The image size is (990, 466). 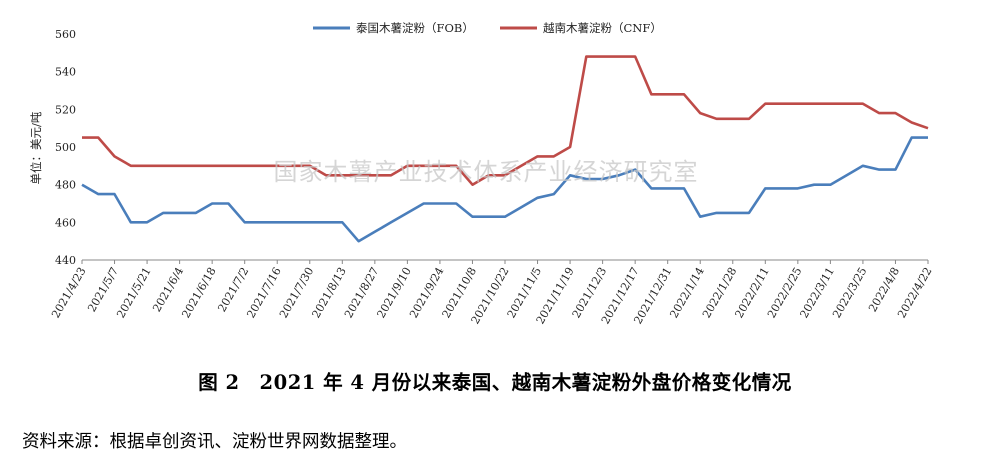 I want to click on x-tick-label: 2021/6/18, so click(x=198, y=292).